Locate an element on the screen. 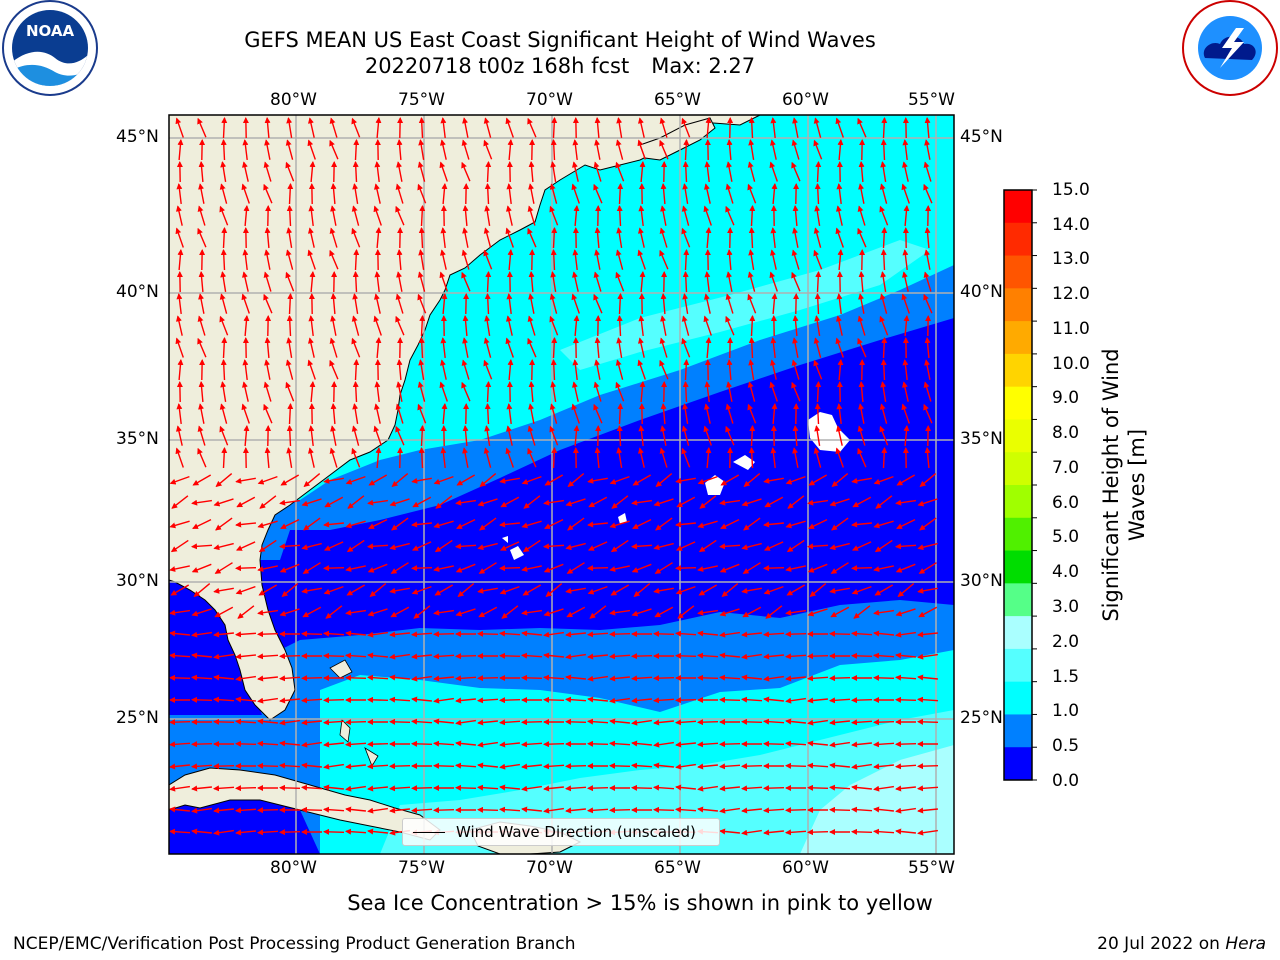 The image size is (1280, 960). colorbar-tick-label: 0.5 is located at coordinates (1066, 746).